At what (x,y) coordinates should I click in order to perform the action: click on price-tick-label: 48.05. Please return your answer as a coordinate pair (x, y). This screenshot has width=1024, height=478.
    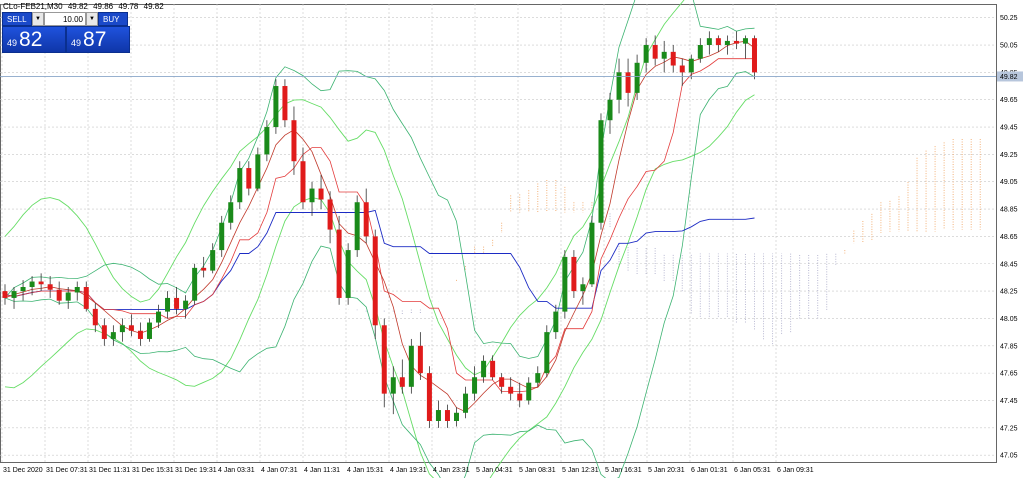
    Looking at the image, I should click on (1009, 319).